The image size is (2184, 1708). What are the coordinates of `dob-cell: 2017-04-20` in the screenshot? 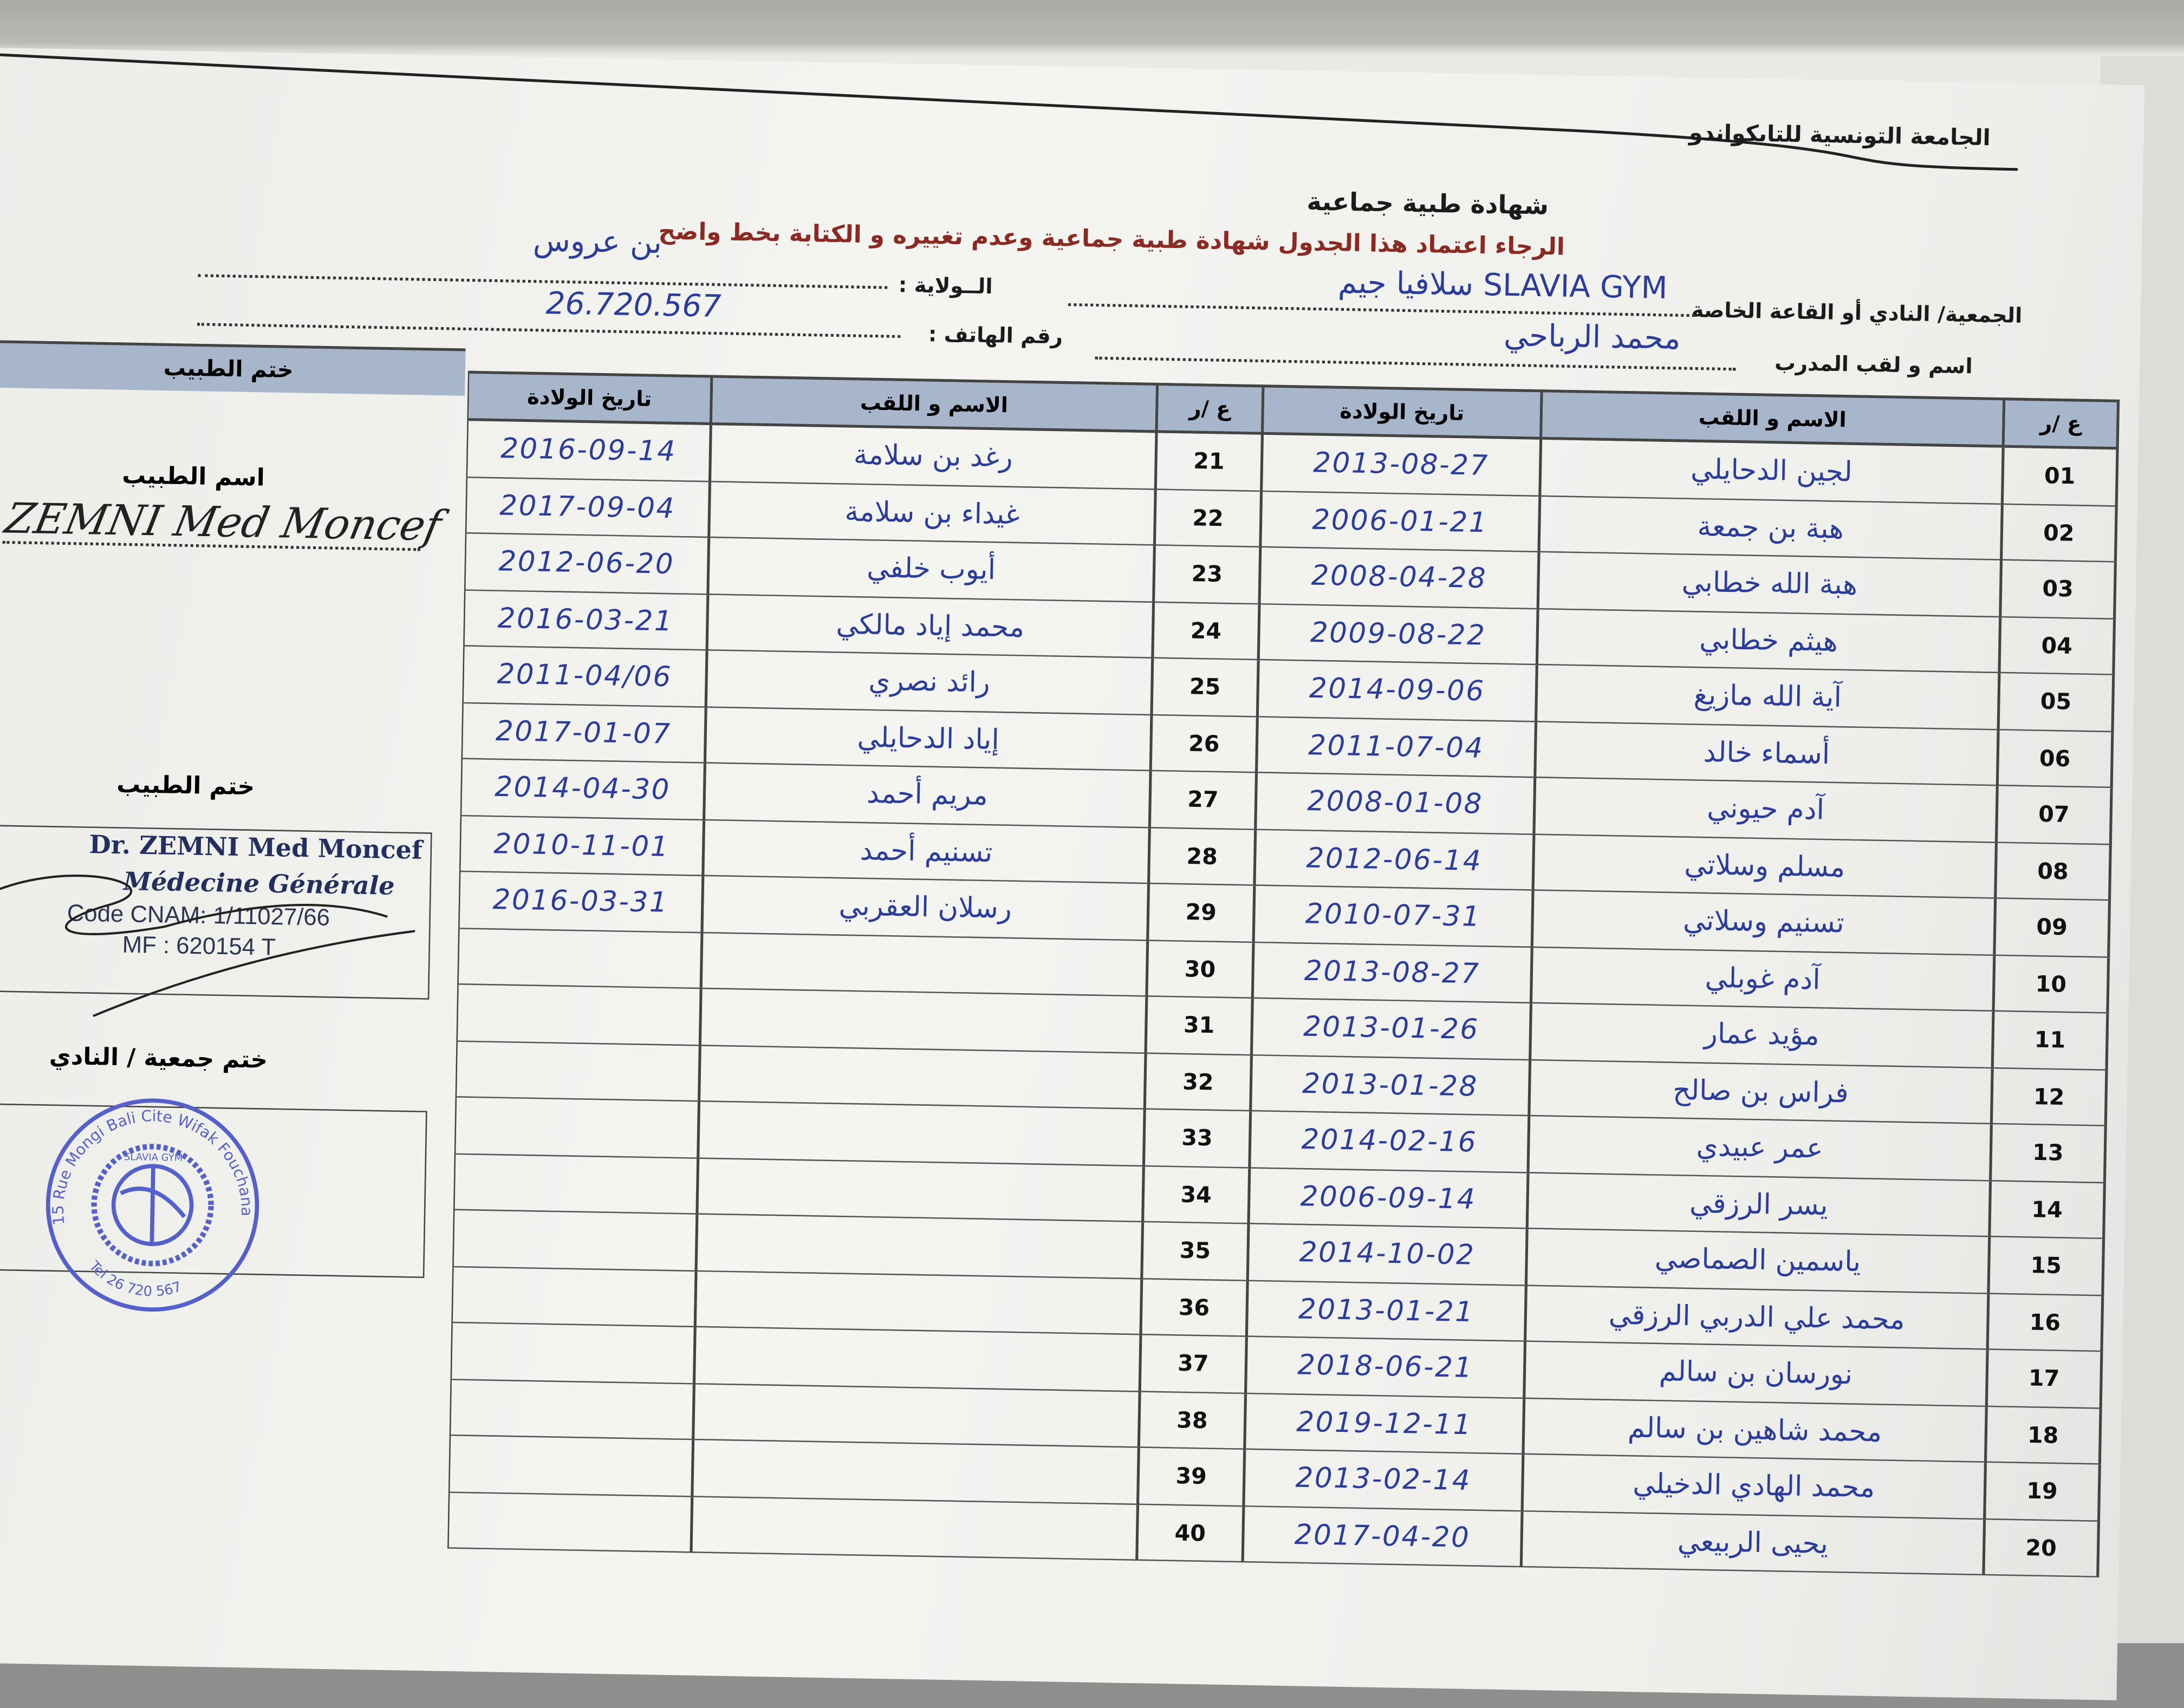 It's located at (1384, 1537).